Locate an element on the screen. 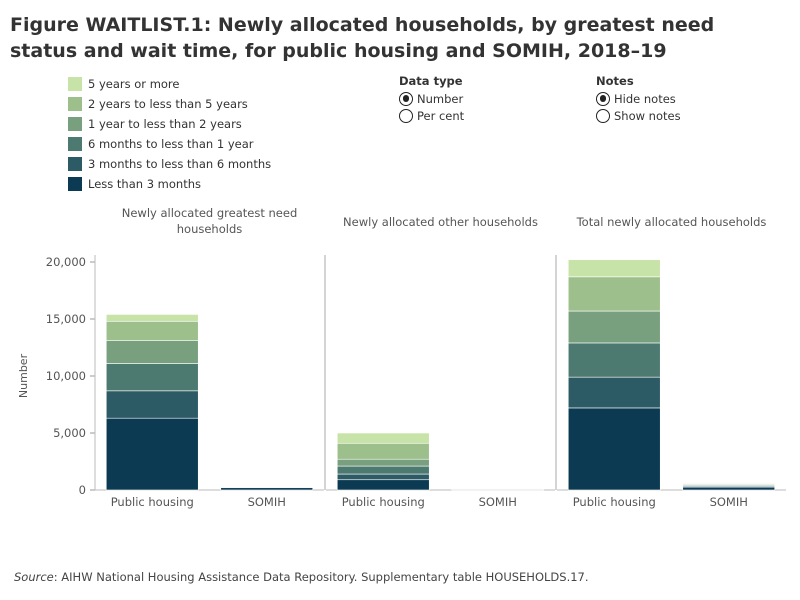  source-label: Source is located at coordinates (34, 577).